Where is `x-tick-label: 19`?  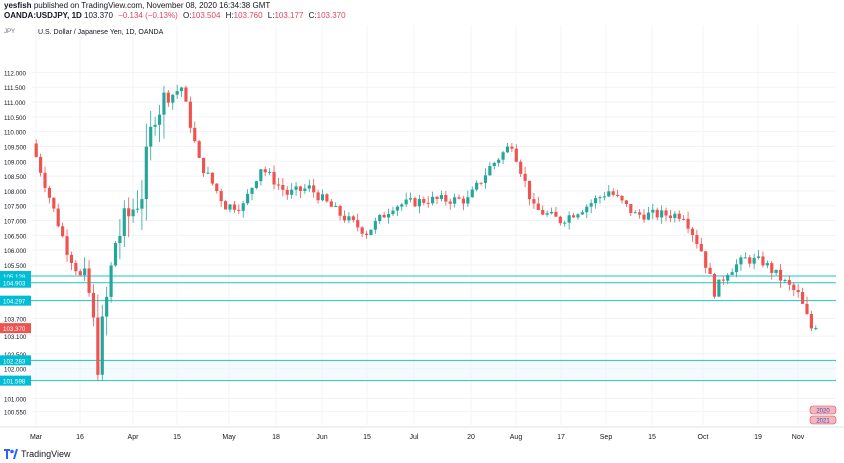
x-tick-label: 19 is located at coordinates (758, 437).